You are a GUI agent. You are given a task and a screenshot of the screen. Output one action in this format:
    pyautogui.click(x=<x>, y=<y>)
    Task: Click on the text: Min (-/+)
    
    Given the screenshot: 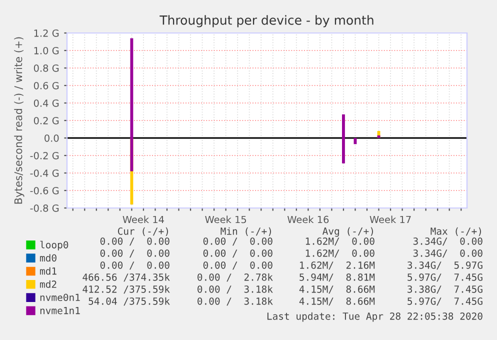 What is the action you would take?
    pyautogui.click(x=245, y=231)
    